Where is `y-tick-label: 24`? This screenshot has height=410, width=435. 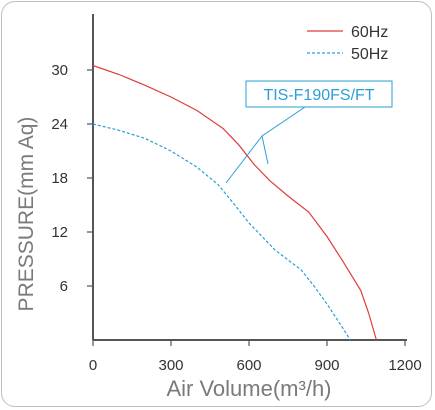
y-tick-label: 24 is located at coordinates (59, 124).